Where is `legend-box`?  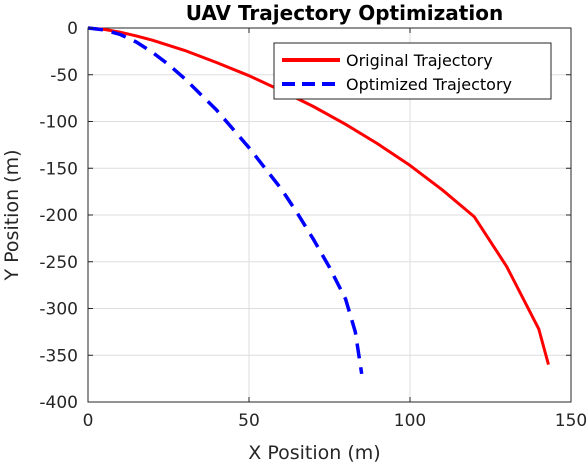
legend-box is located at coordinates (412, 71).